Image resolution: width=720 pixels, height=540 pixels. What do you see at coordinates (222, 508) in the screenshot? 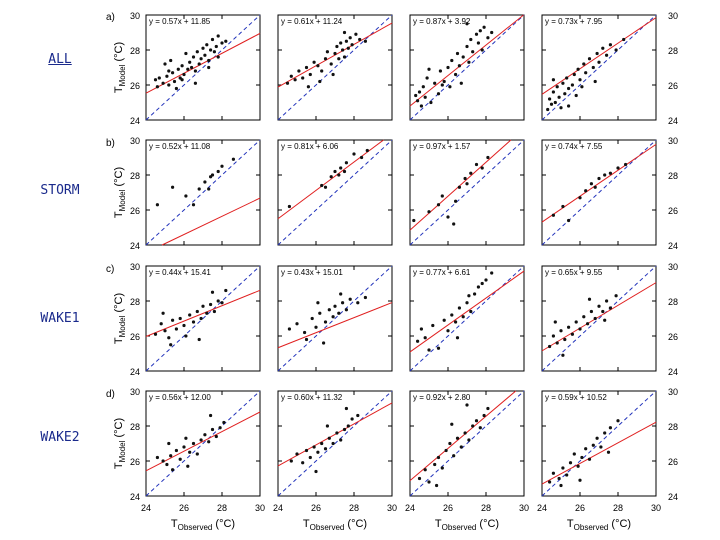
I see `x-tick-label: 28` at bounding box center [222, 508].